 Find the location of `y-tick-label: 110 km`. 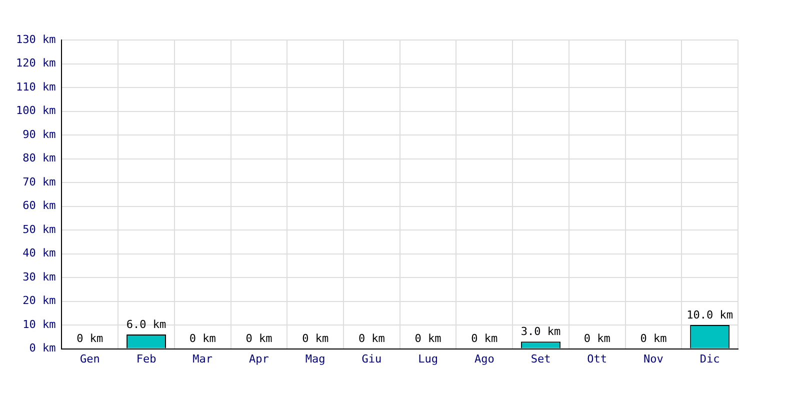

y-tick-label: 110 km is located at coordinates (36, 87).